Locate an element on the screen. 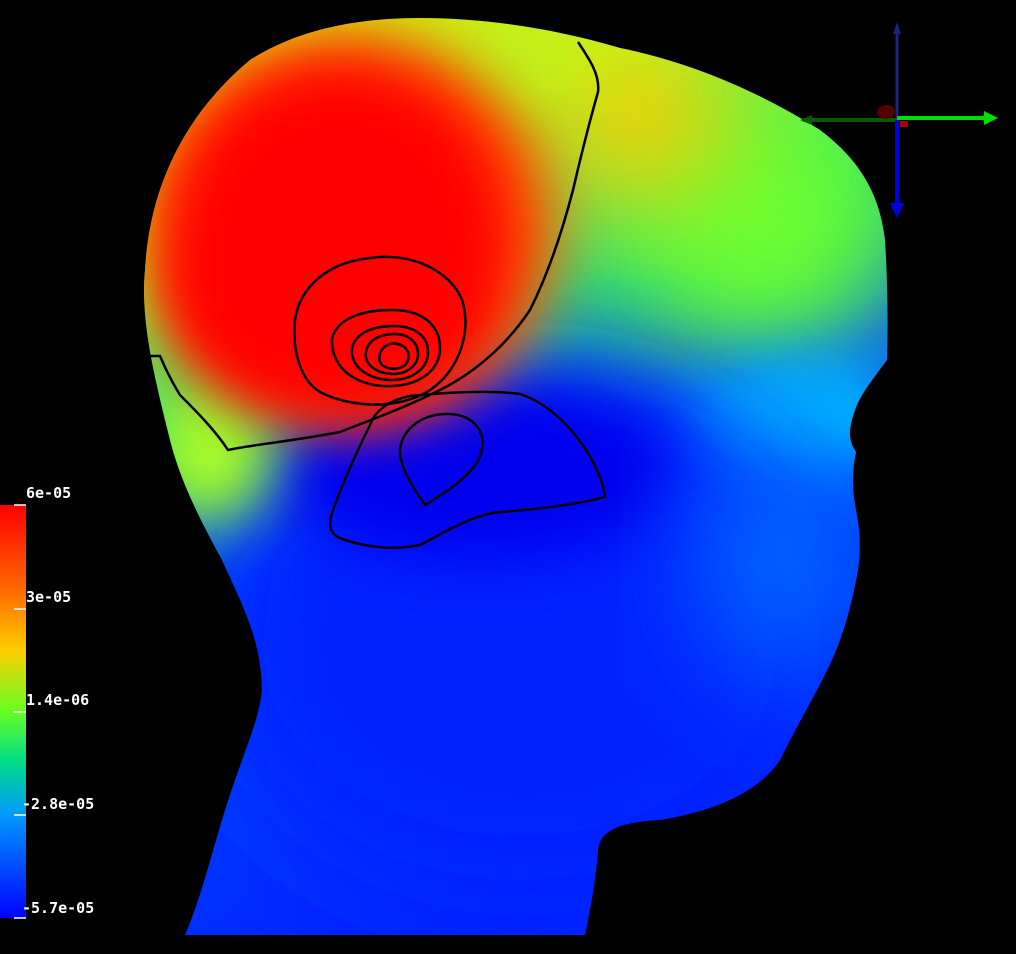 The height and width of the screenshot is (954, 1016). colorbar-tick-label: -5.7e-05 is located at coordinates (58, 908).